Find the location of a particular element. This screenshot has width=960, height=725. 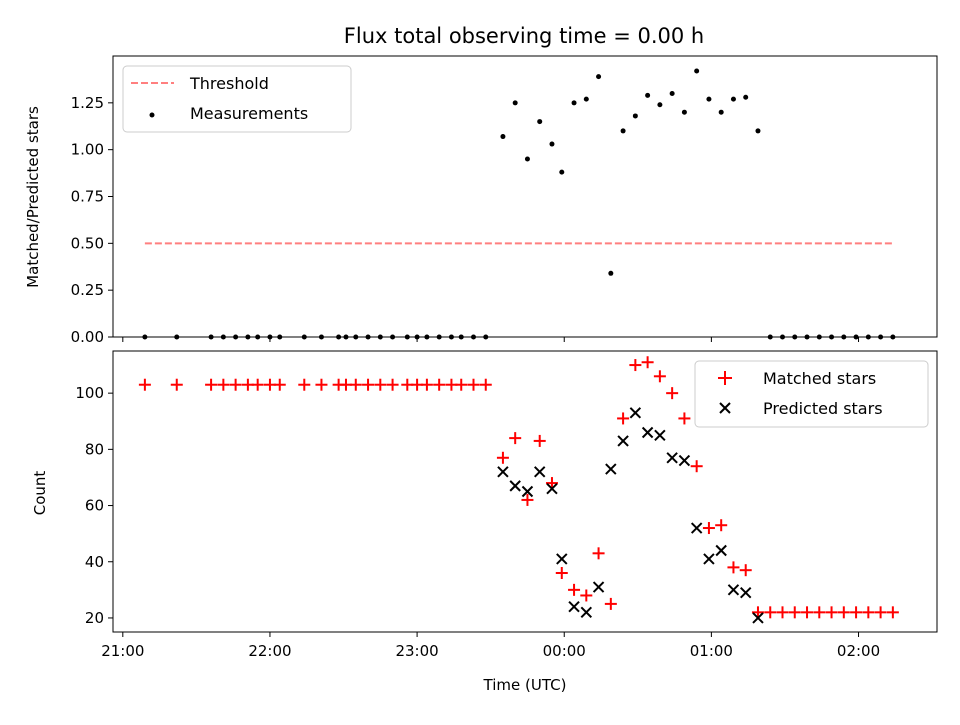

predicted-legend-swatch is located at coordinates (725, 408).